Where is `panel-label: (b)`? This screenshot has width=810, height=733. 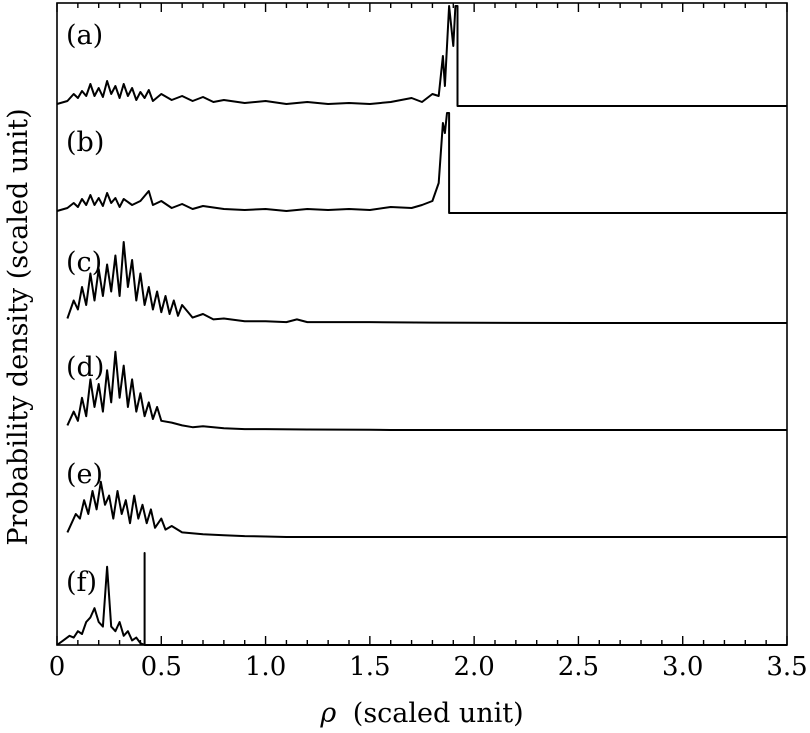
panel-label: (b) is located at coordinates (85, 142).